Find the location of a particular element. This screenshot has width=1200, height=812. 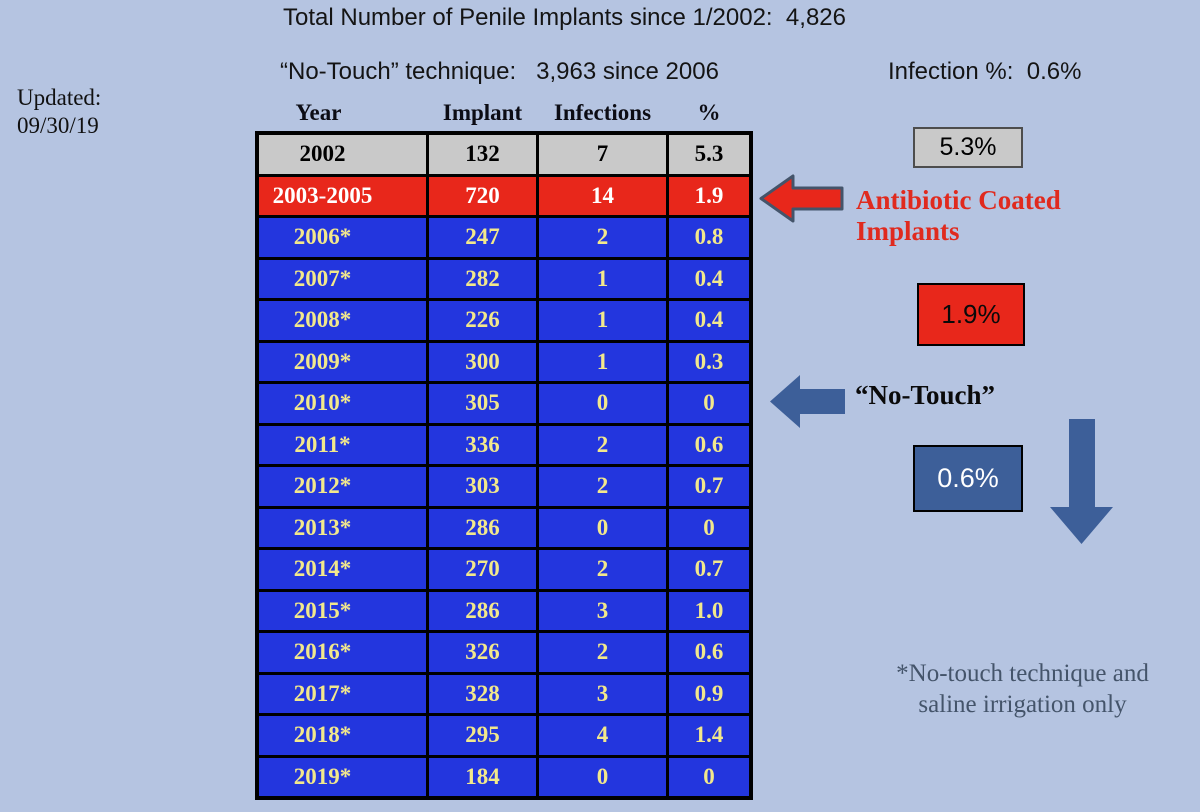

table-cell-implant: 720 is located at coordinates (482, 195).